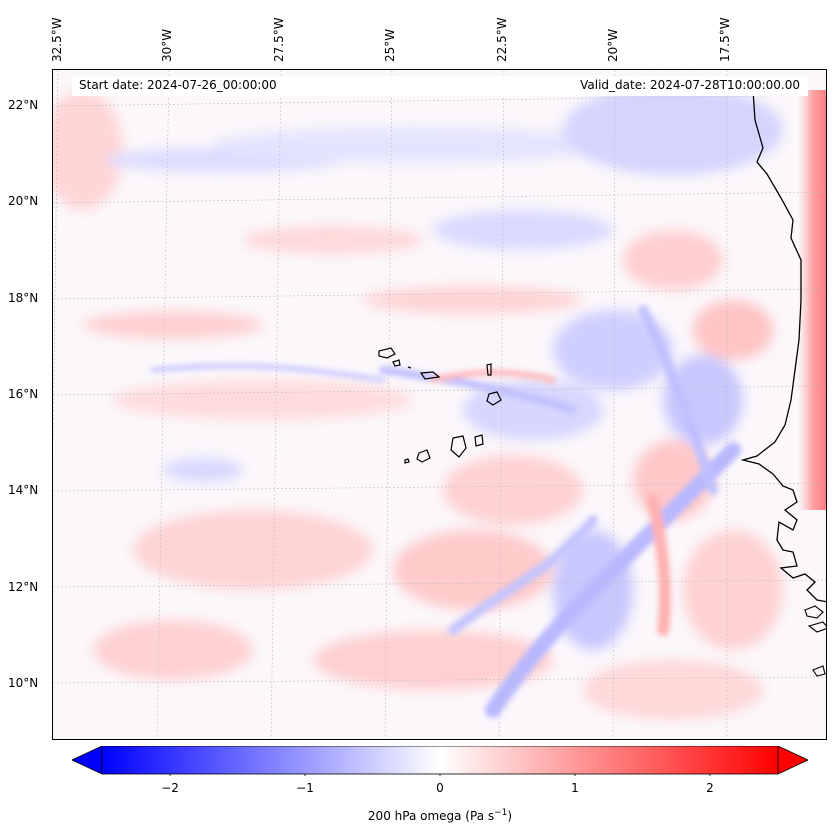 This screenshot has height=839, width=837. Describe the element at coordinates (178, 85) in the screenshot. I see `start-date-label: Start date: 2024-07-26_00:00:00` at that location.